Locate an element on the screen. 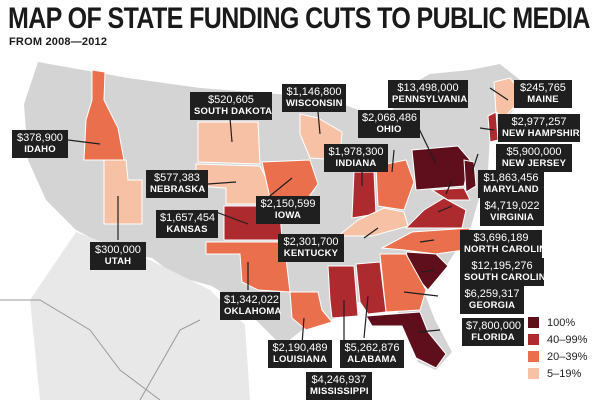  callout-kansas: $1,657,454 KANSAS is located at coordinates (187, 224).